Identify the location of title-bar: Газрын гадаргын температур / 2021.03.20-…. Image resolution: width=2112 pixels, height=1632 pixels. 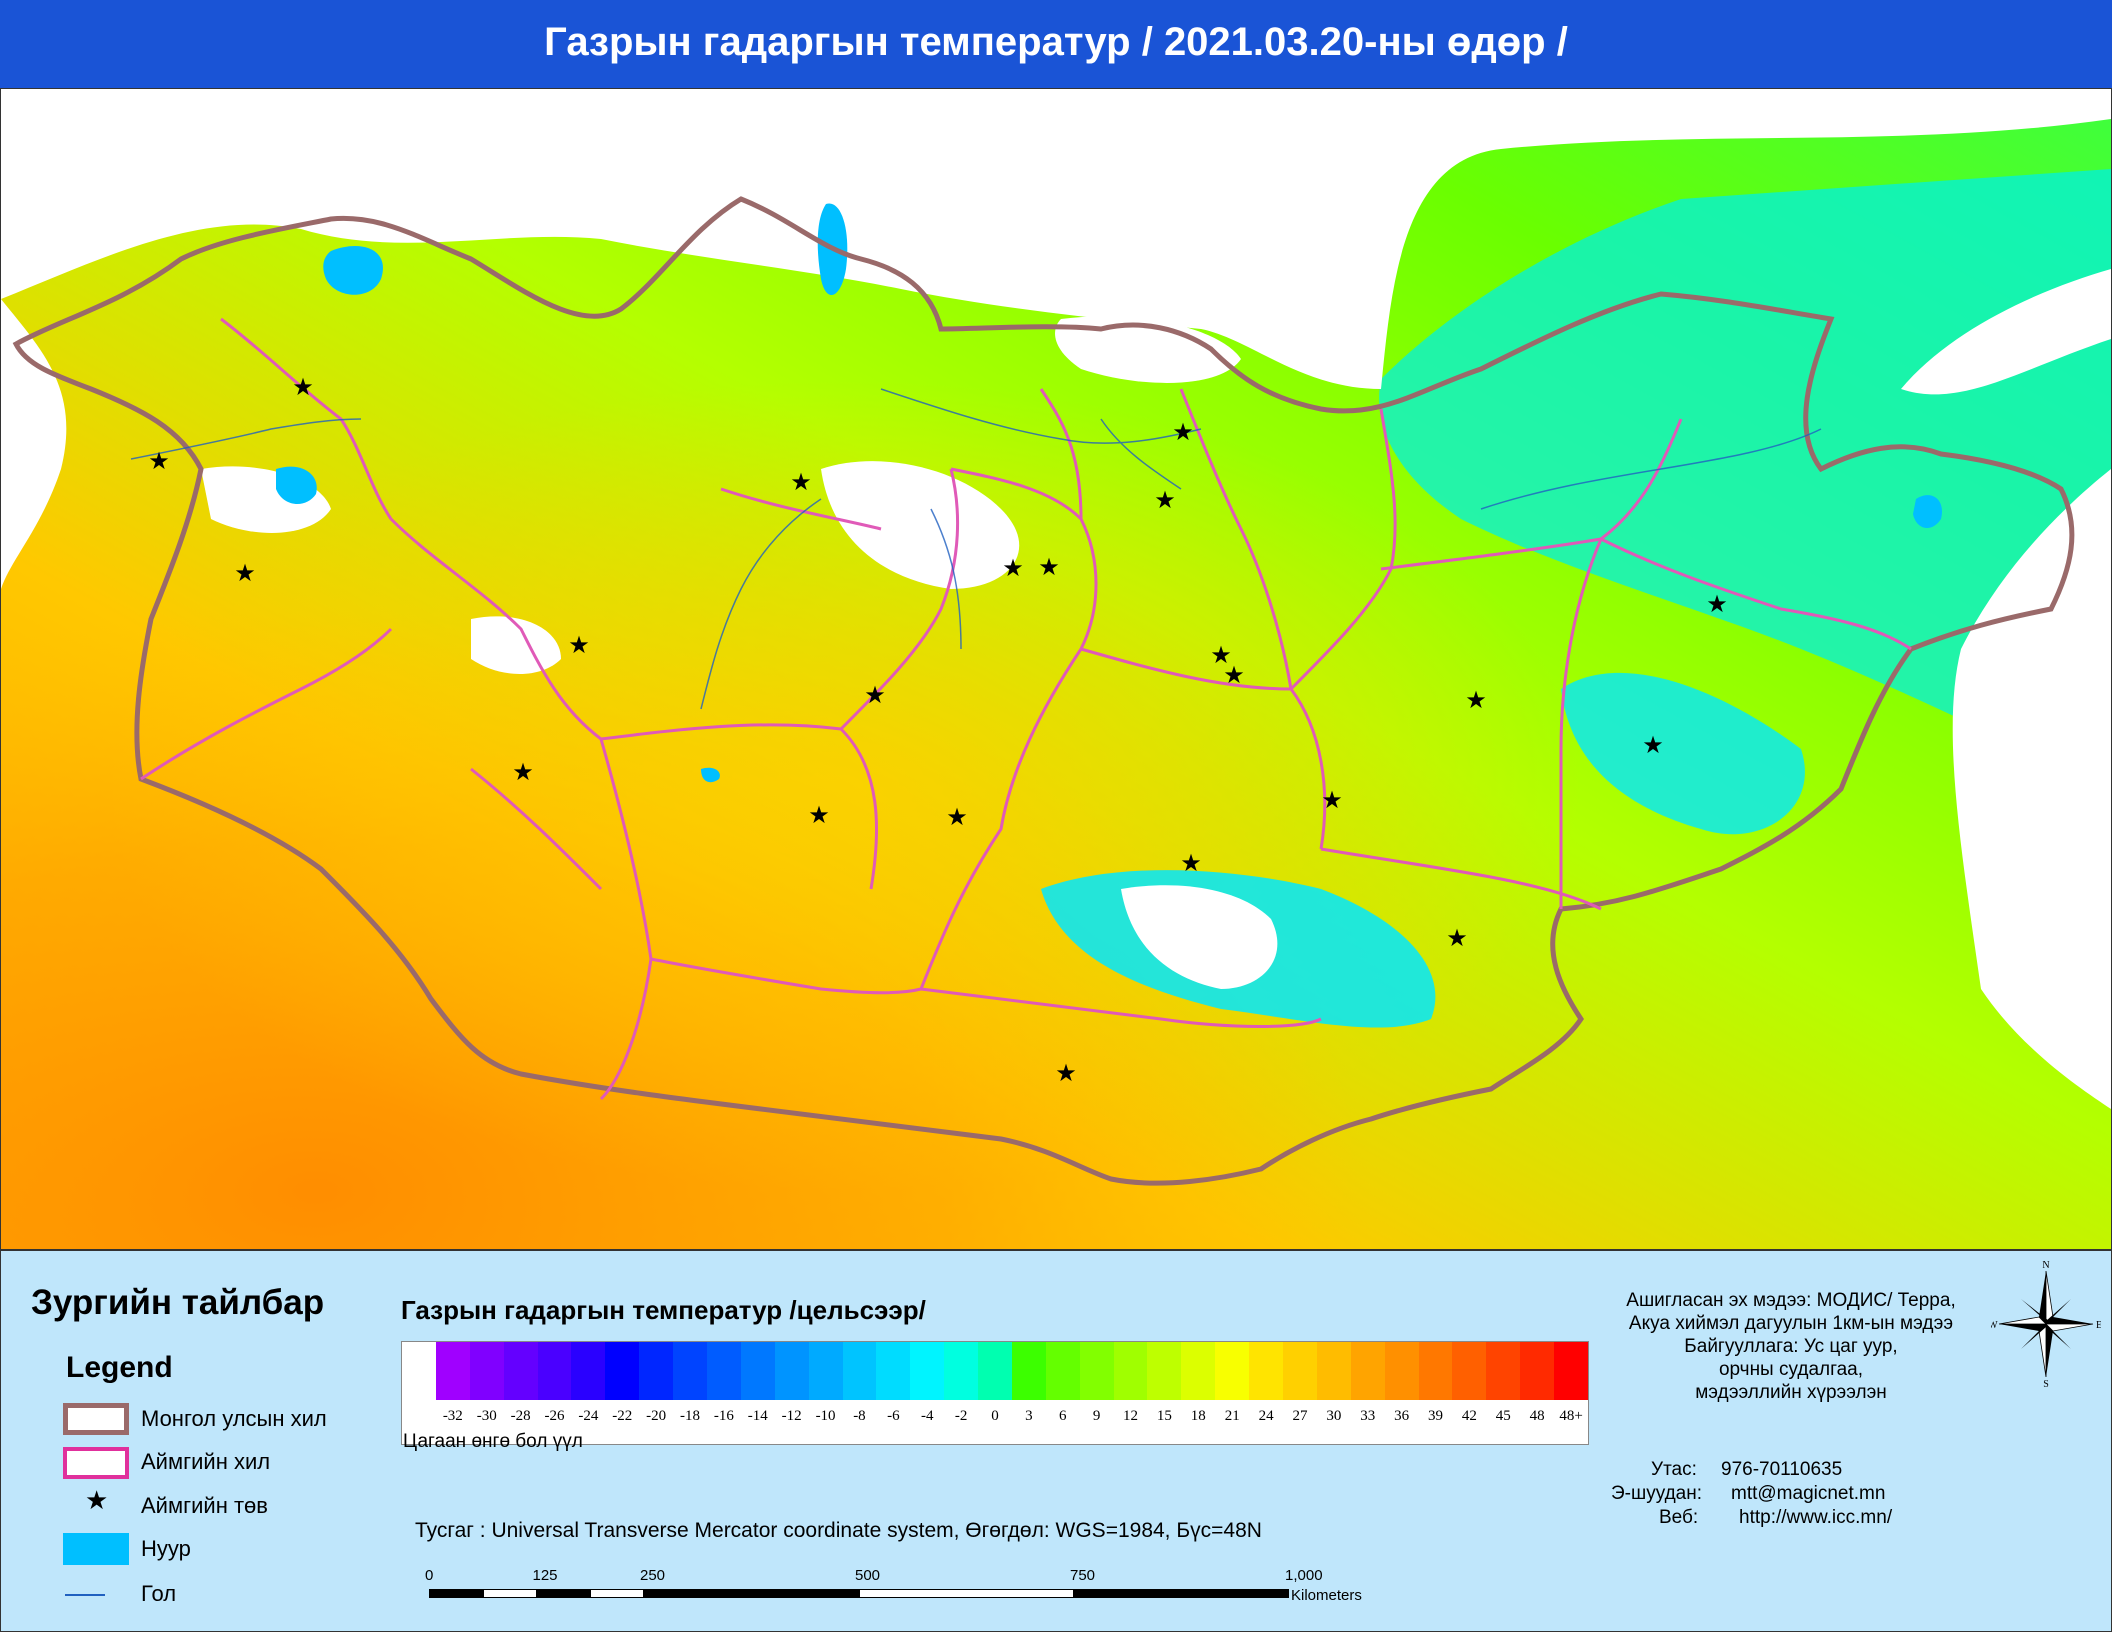
(1056, 44).